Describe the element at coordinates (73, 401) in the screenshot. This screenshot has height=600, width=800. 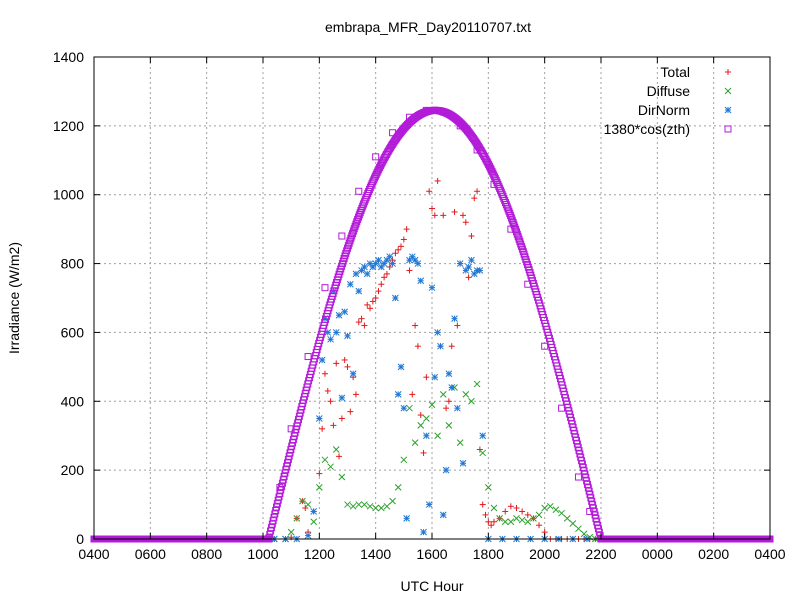
I see `y-tick-label: 400` at that location.